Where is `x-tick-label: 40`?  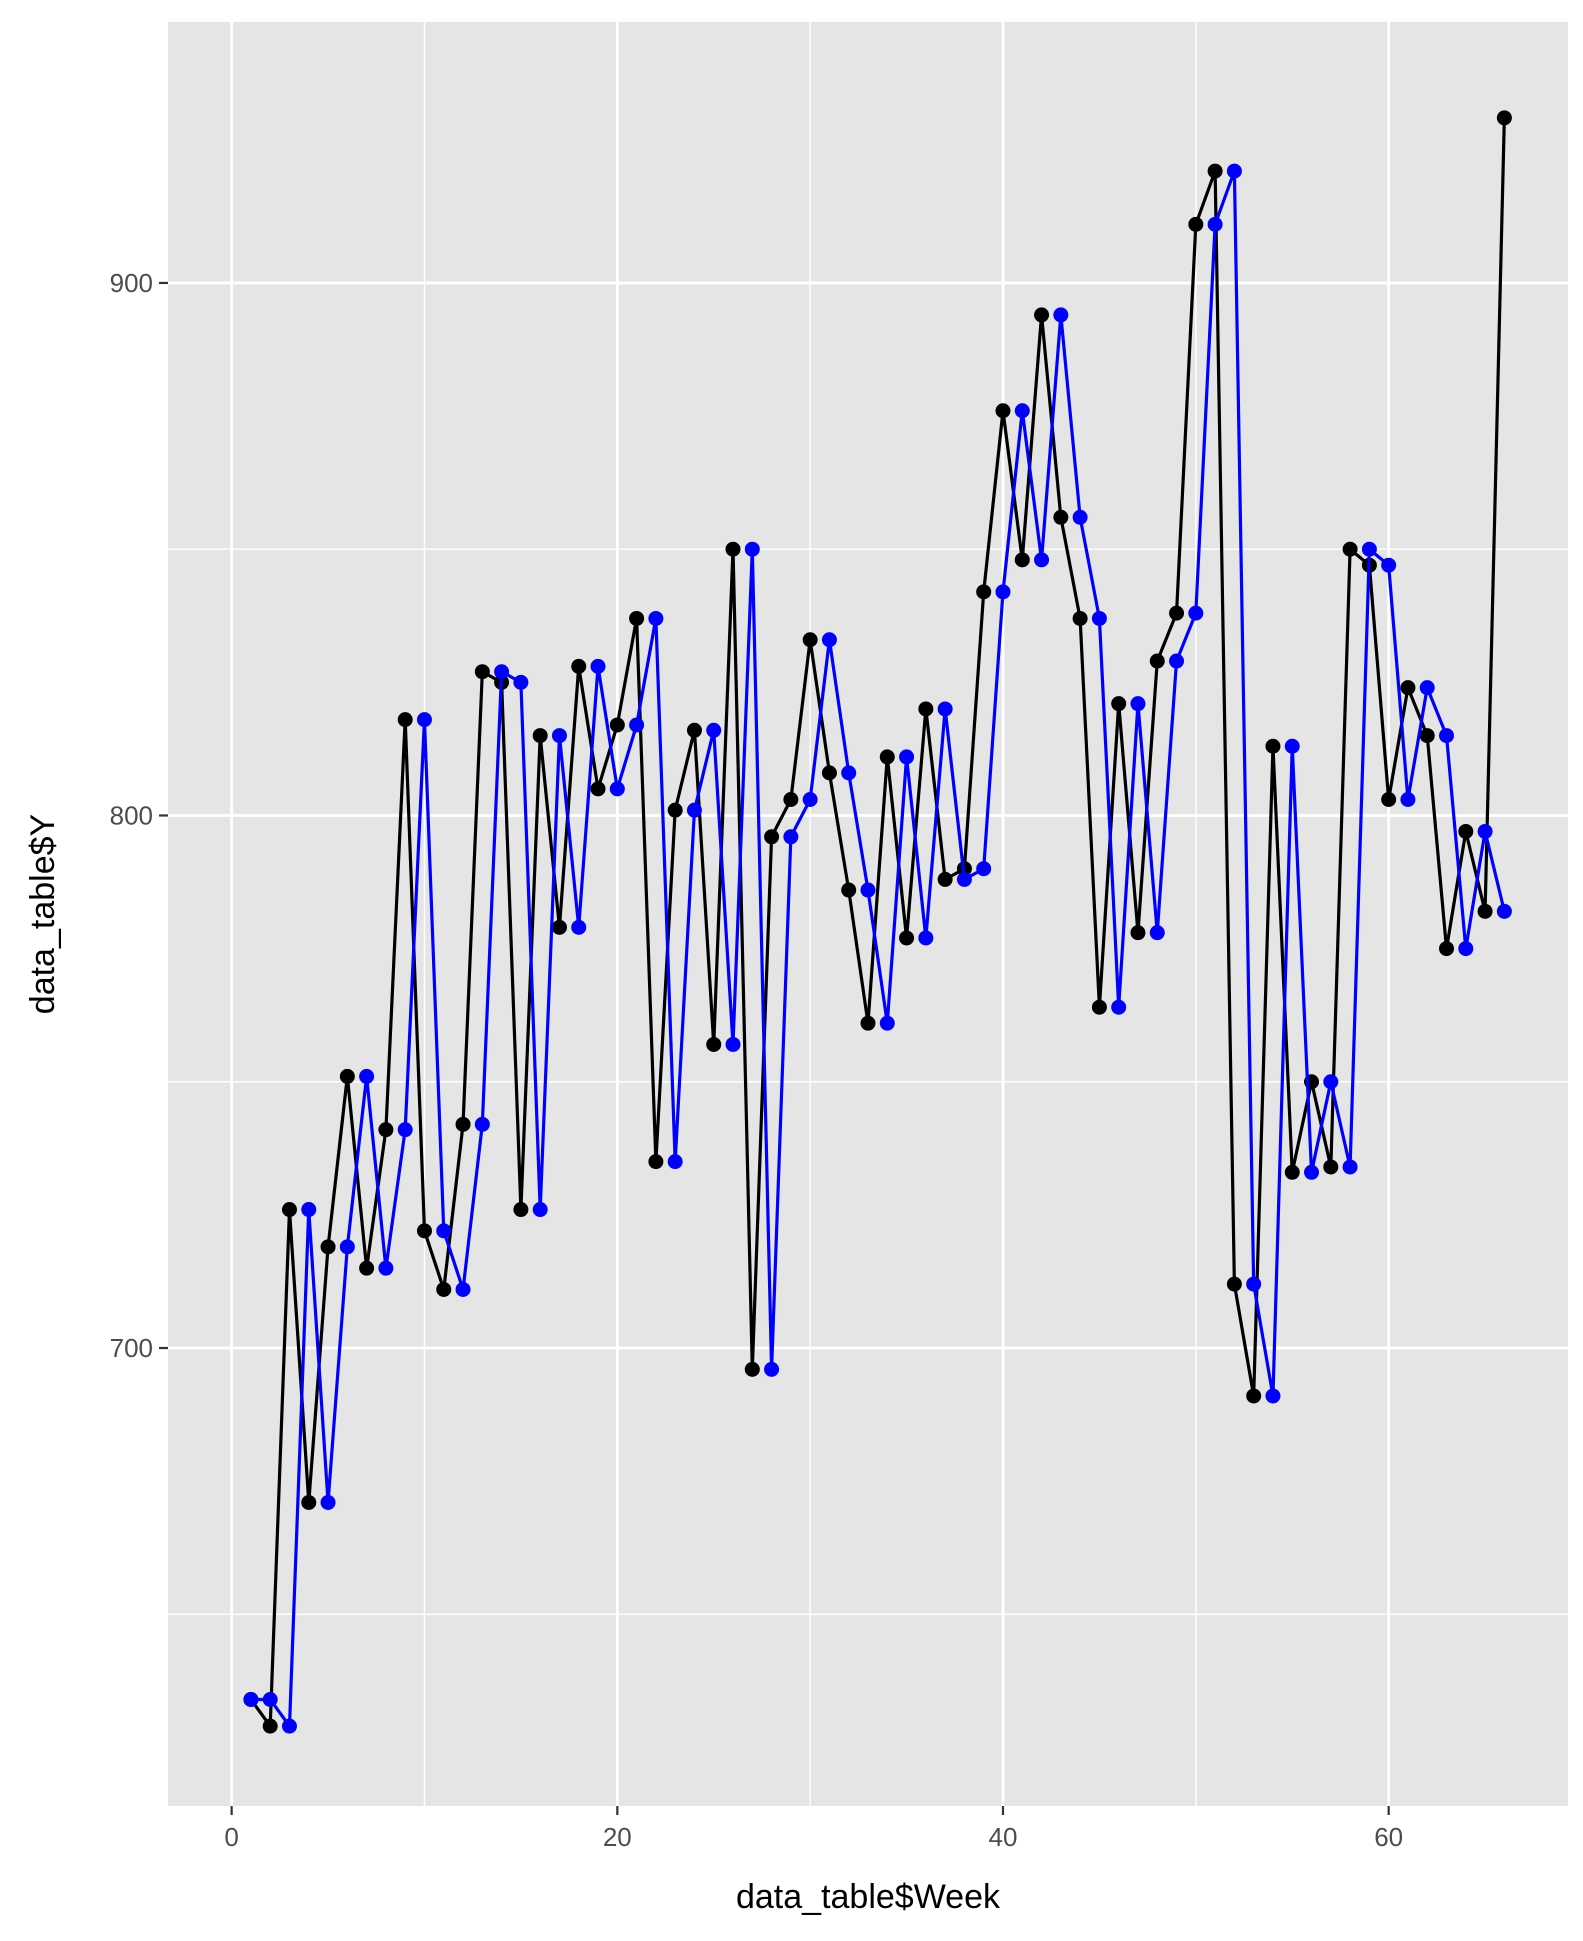
x-tick-label: 40 is located at coordinates (1003, 1837).